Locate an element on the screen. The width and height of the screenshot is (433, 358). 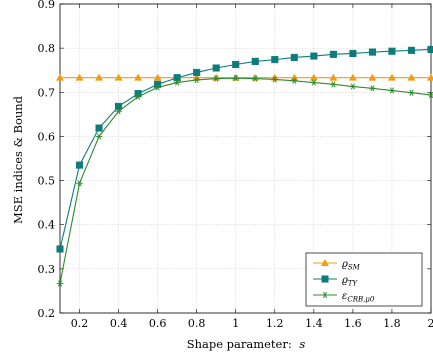
x-tick-label: 1.2 is located at coordinates (275, 323).